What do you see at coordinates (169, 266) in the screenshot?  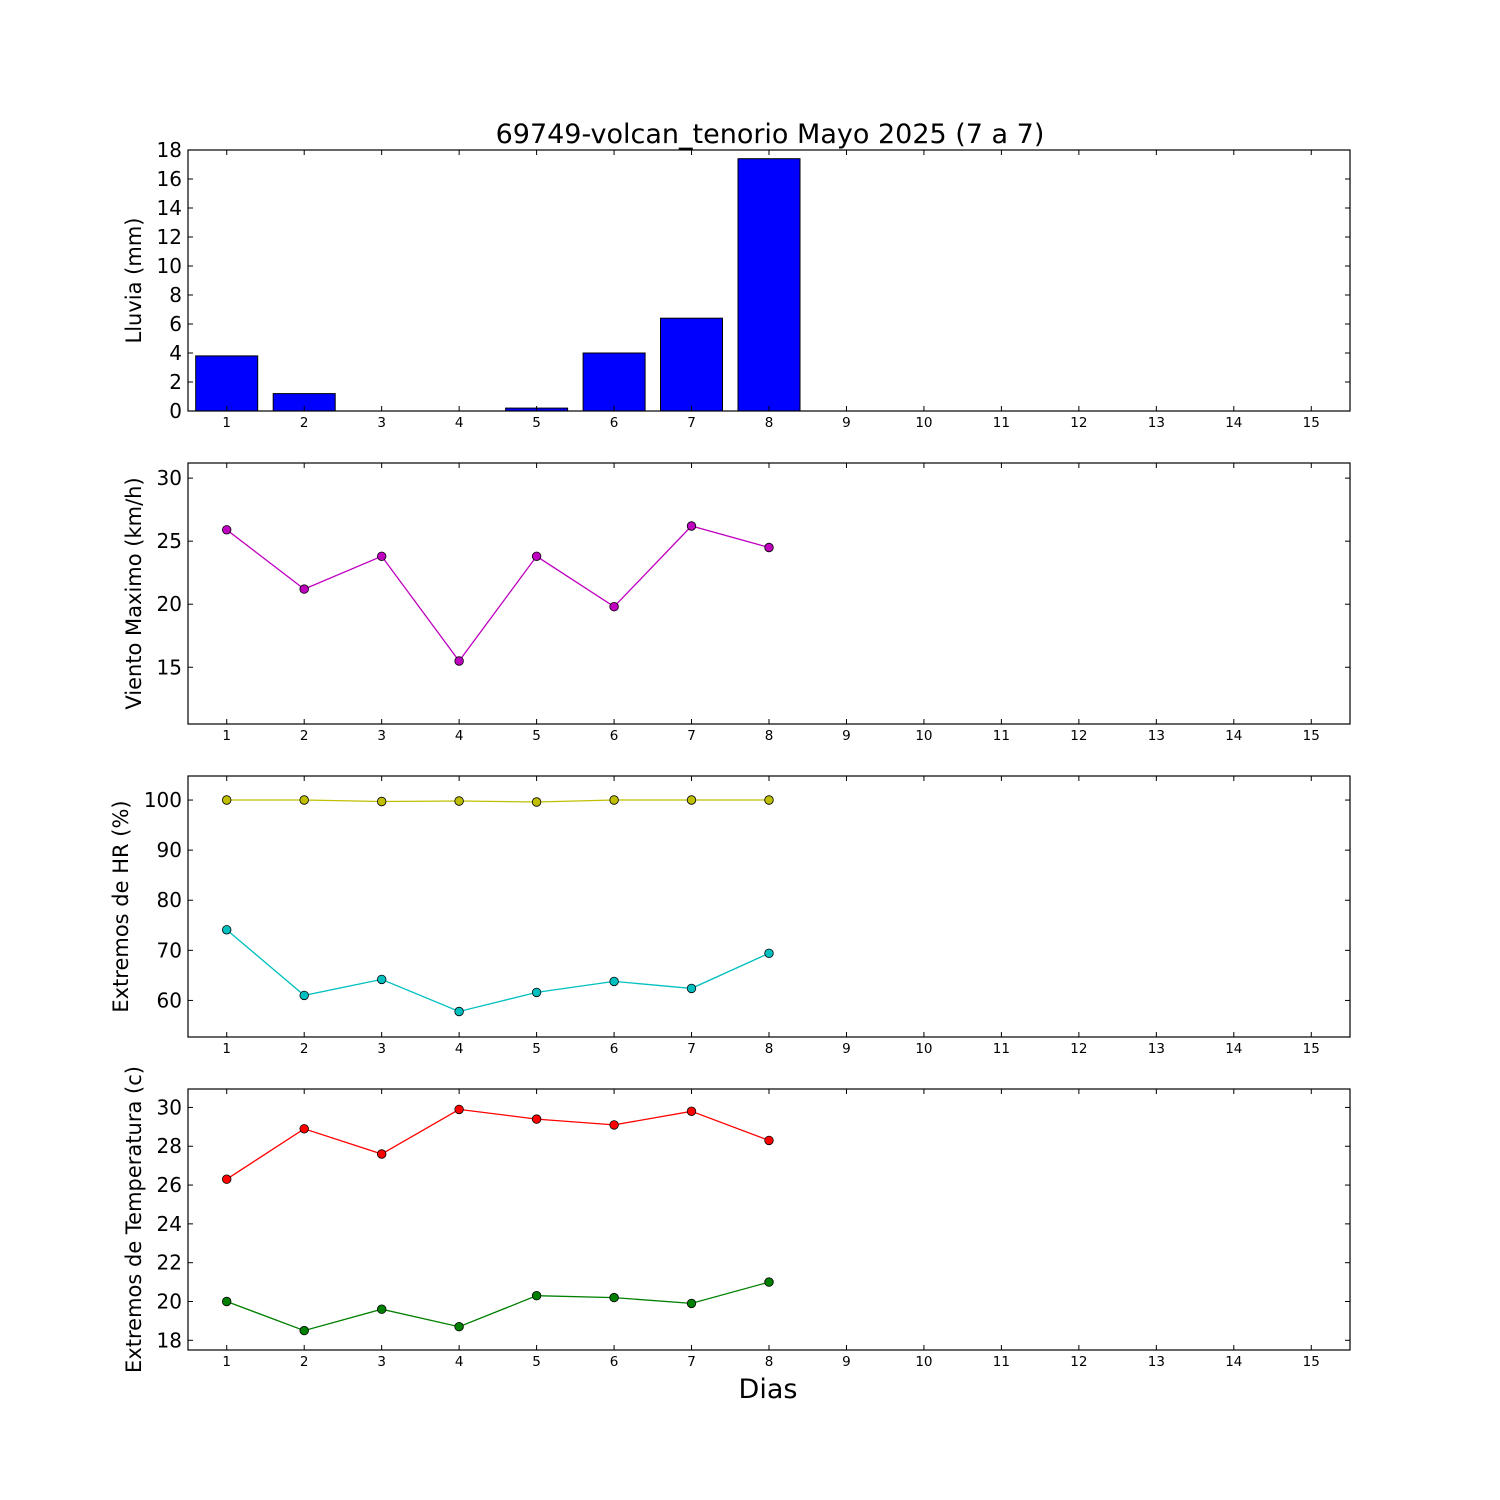 I see `y-tick-label: 10` at bounding box center [169, 266].